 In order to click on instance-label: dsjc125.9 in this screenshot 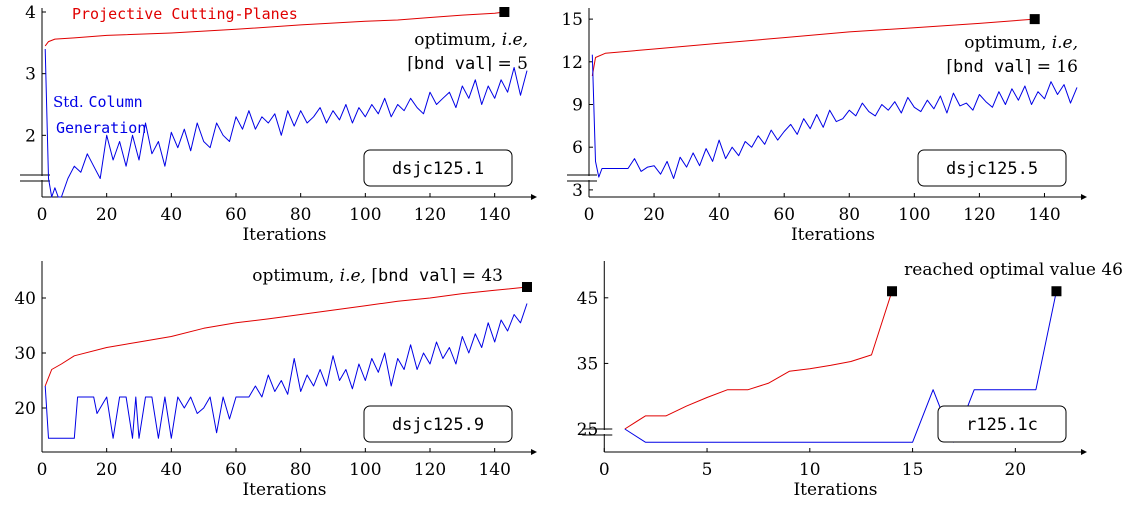, I will do `click(438, 425)`.